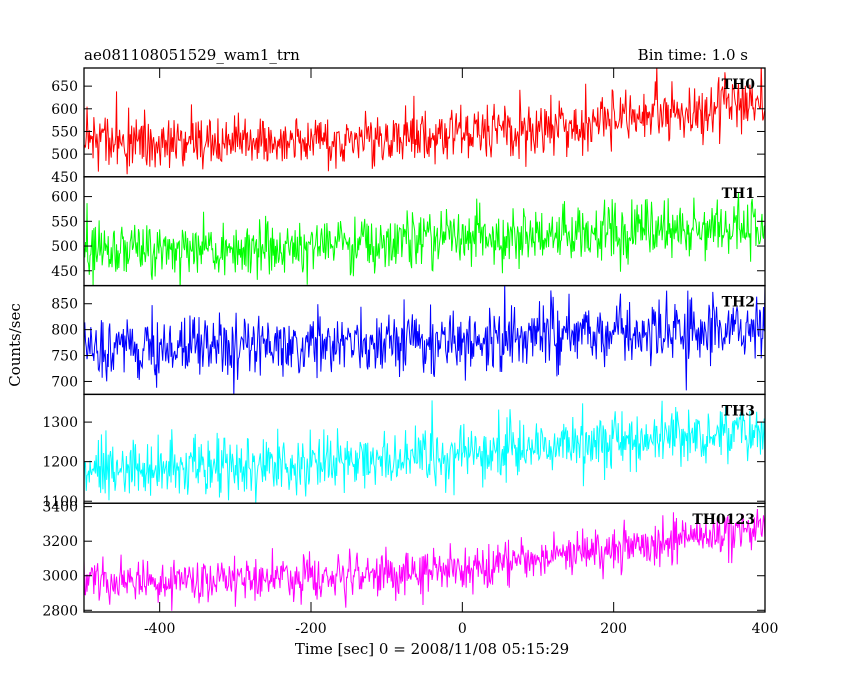  Describe the element at coordinates (64, 305) in the screenshot. I see `y-tick-label: 850` at that location.